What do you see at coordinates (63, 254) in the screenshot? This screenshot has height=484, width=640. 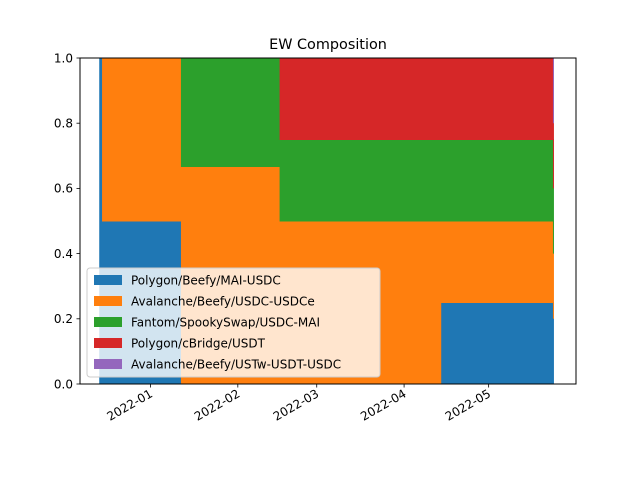 I see `y-tick-label: 0.4` at bounding box center [63, 254].